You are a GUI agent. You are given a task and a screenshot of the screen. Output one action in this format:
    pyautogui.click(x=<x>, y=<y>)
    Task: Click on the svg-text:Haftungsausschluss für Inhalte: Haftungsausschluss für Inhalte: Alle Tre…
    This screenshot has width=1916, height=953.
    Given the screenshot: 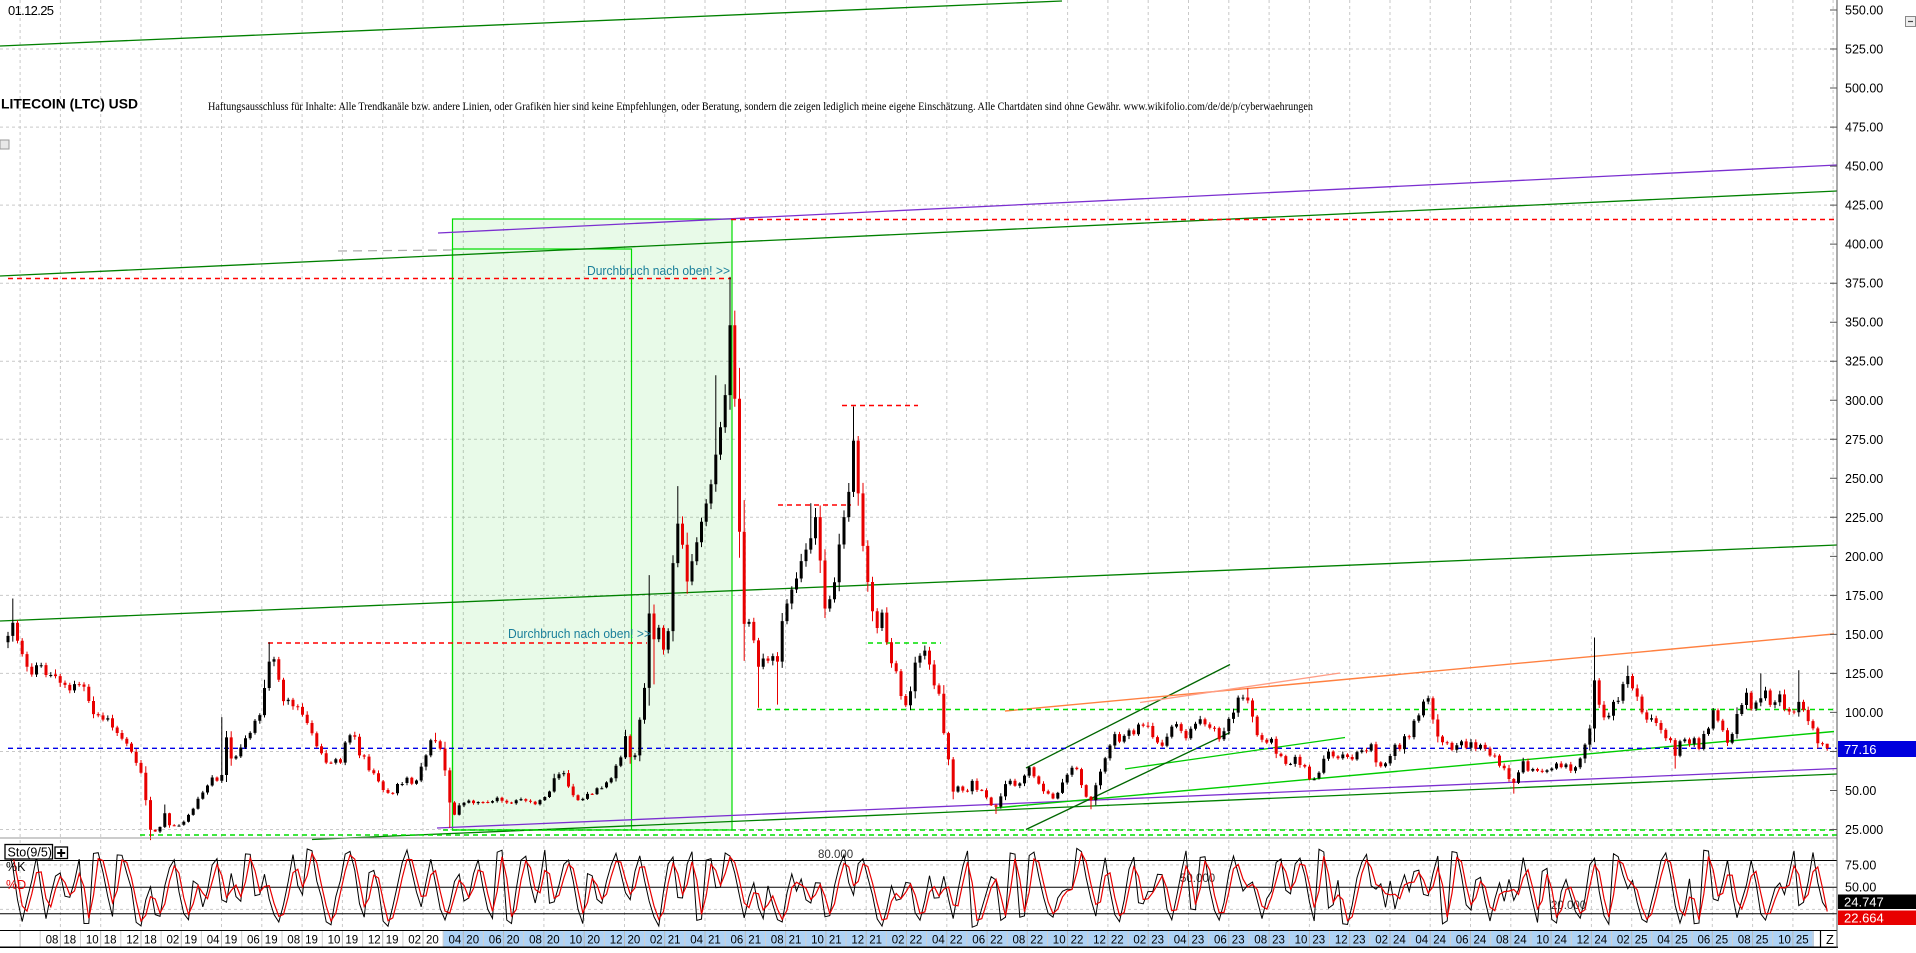 What is the action you would take?
    pyautogui.click(x=760, y=106)
    